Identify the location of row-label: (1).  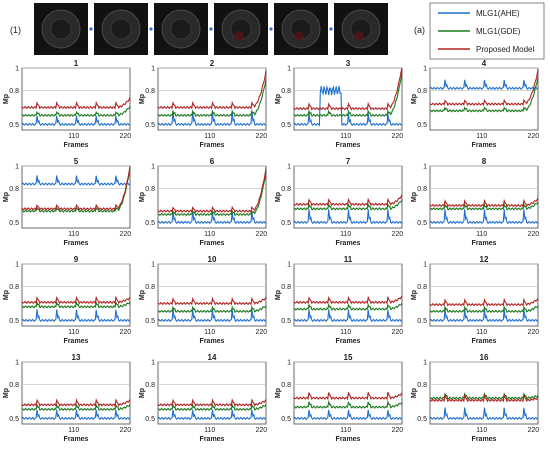
(15, 30).